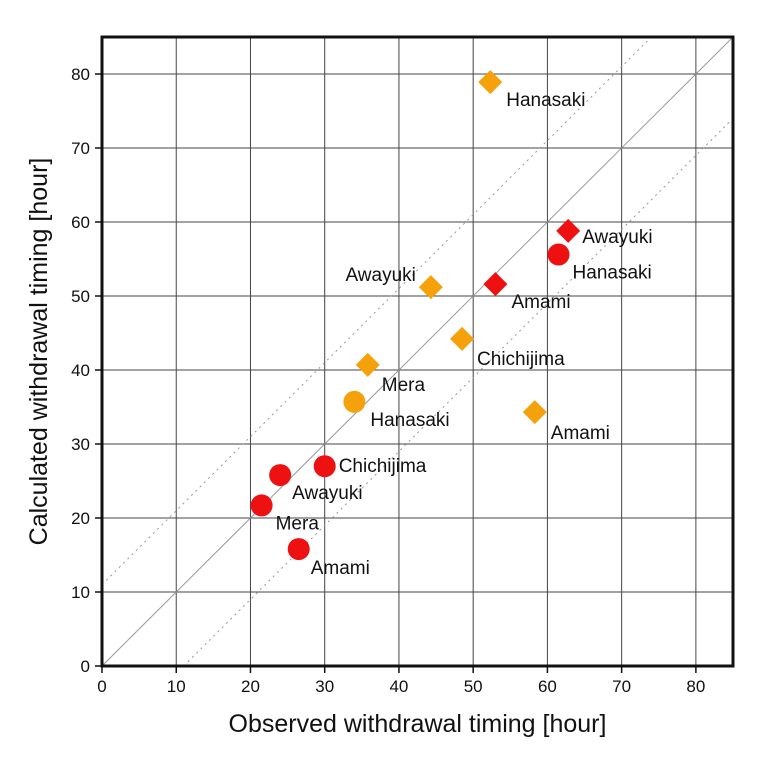  What do you see at coordinates (547, 686) in the screenshot?
I see `x-tick-label: 60` at bounding box center [547, 686].